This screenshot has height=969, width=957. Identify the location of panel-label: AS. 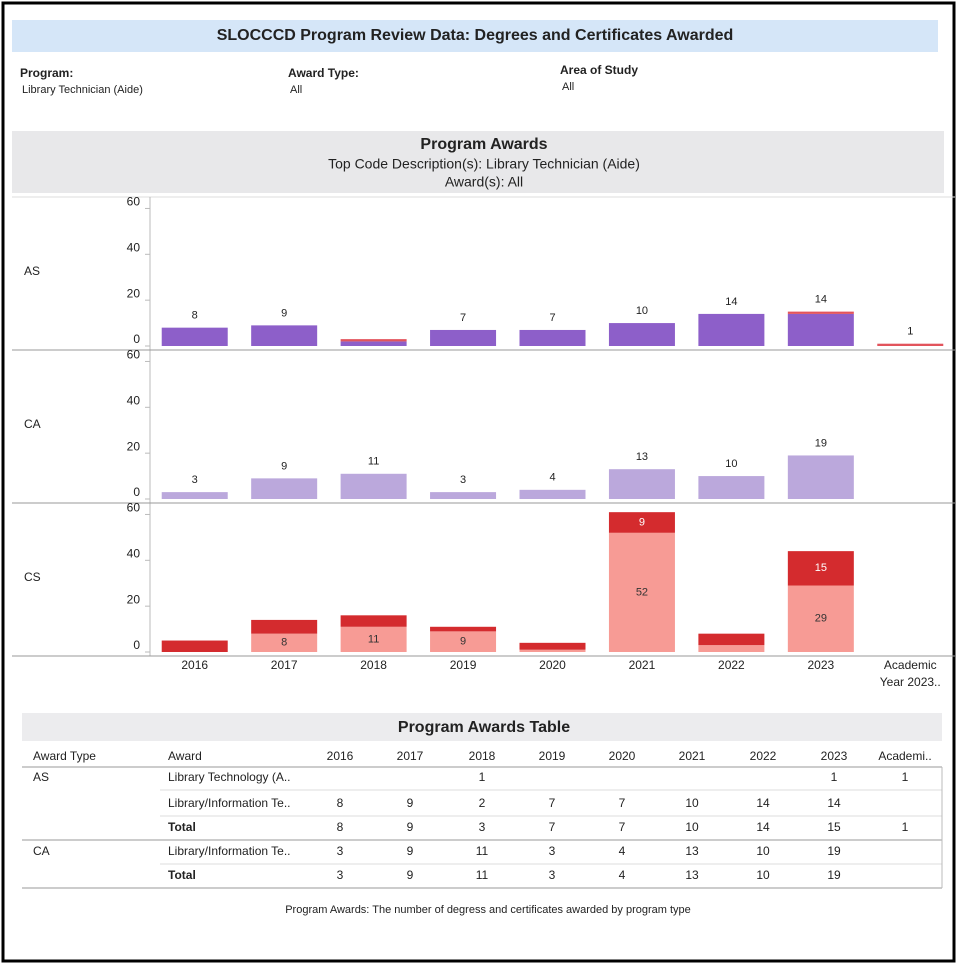
(32, 271).